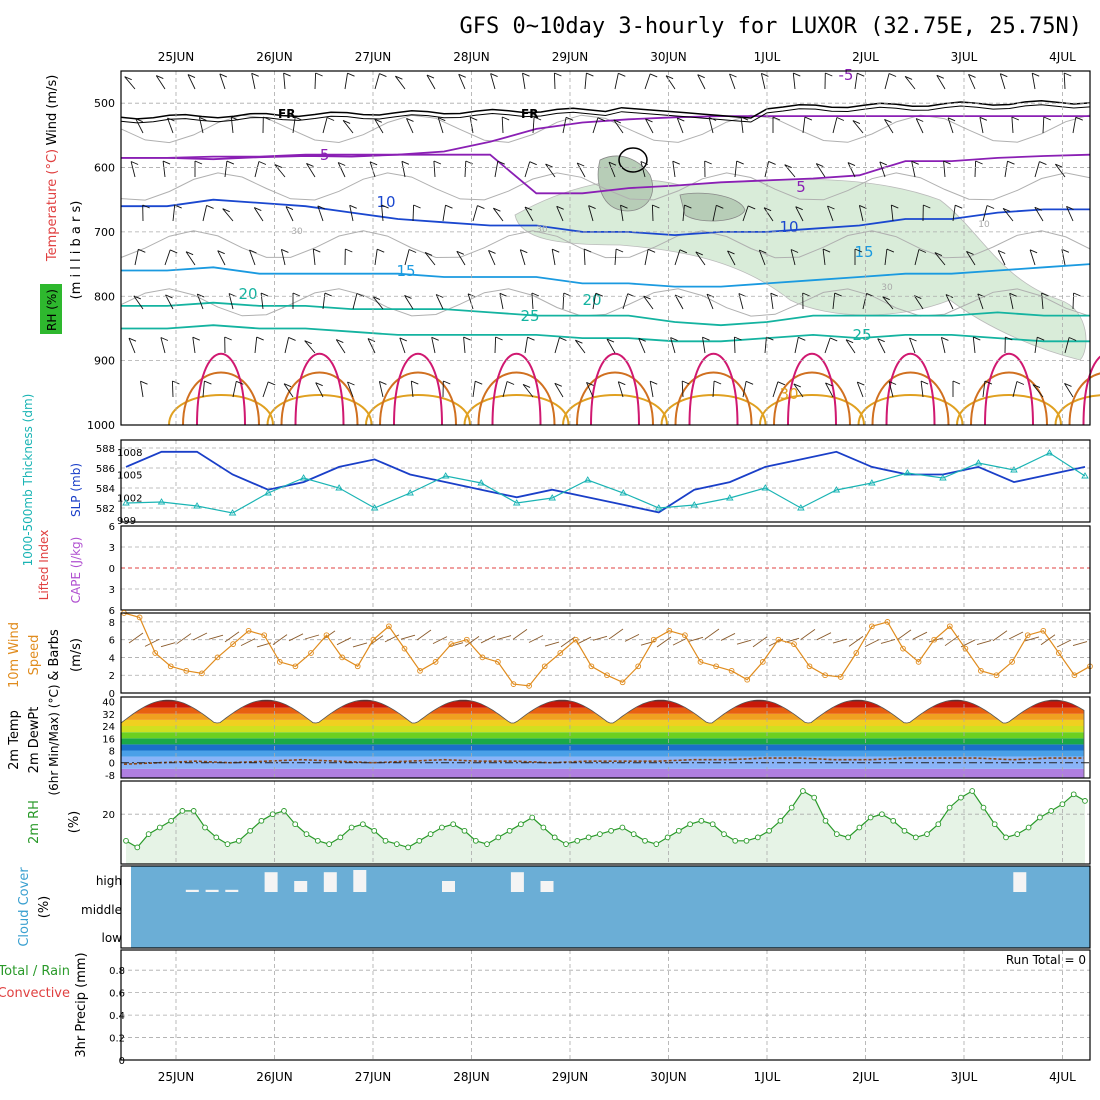 Image resolution: width=1100 pixels, height=1100 pixels. Describe the element at coordinates (122, 1061) in the screenshot. I see `precip-tick-label: 0` at that location.